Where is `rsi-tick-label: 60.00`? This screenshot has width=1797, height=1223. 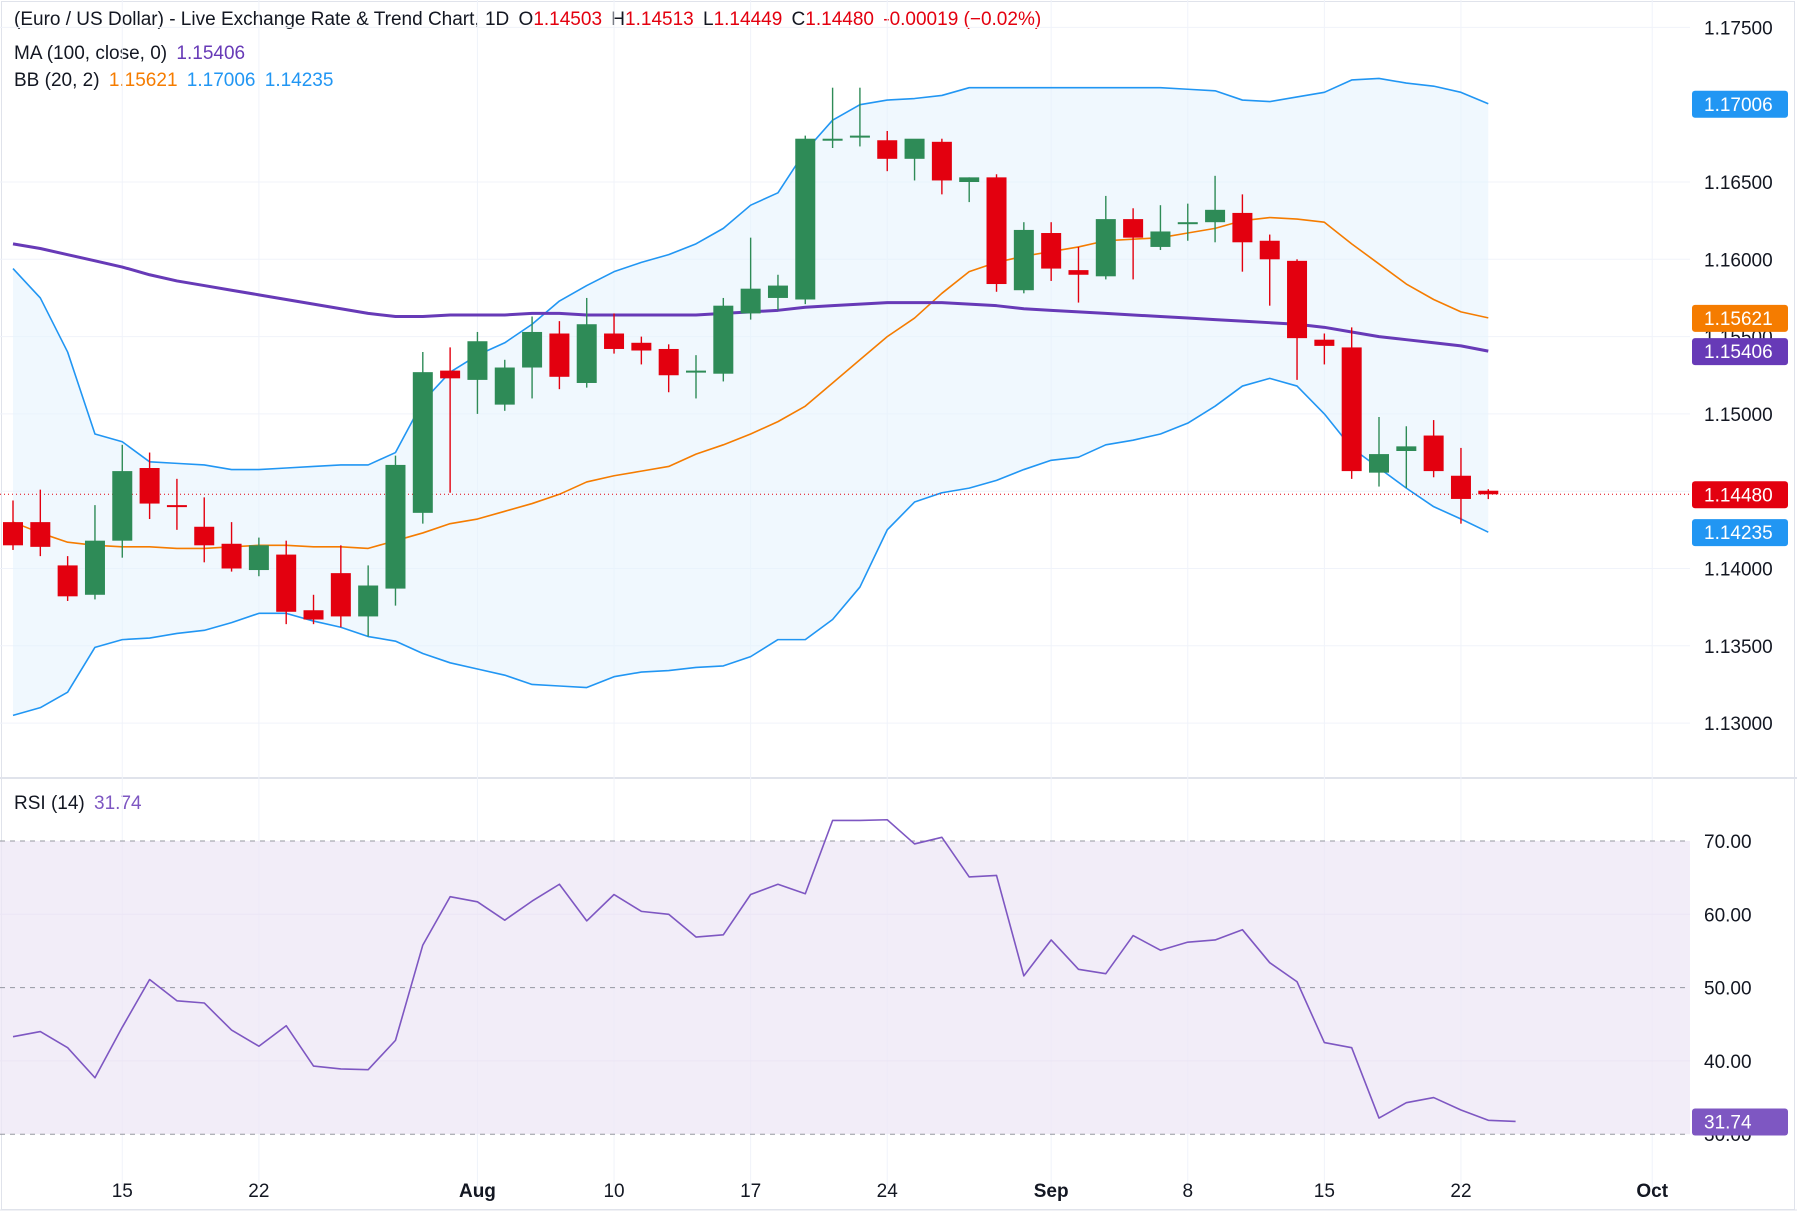
rsi-tick-label: 60.00 is located at coordinates (1728, 915).